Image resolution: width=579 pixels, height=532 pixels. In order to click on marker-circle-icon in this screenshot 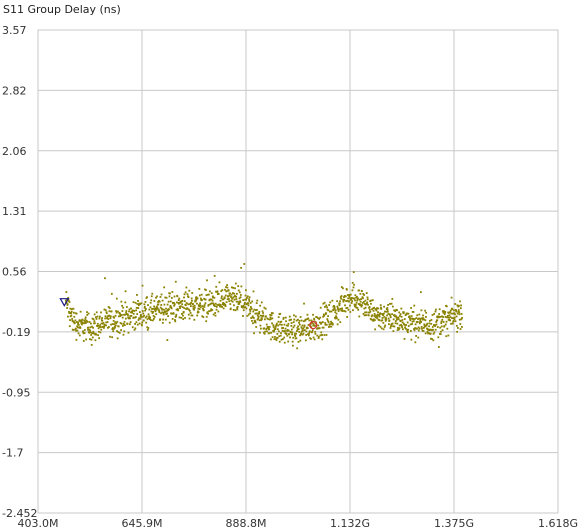, I will do `click(313, 325)`.